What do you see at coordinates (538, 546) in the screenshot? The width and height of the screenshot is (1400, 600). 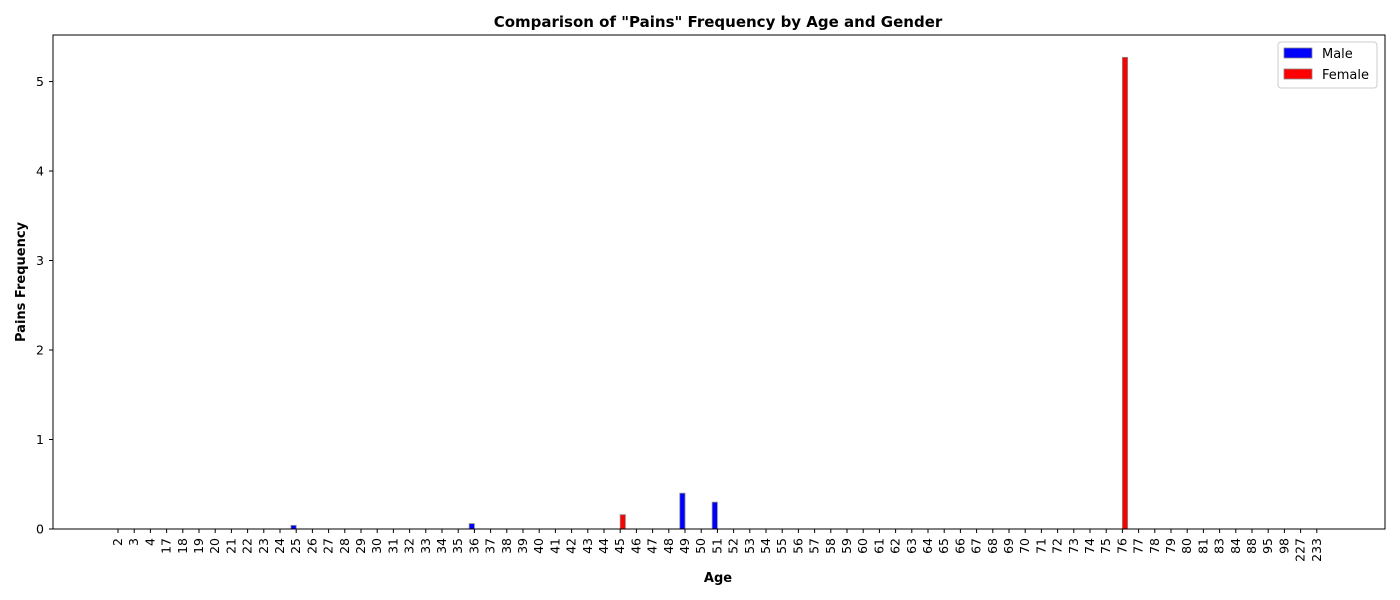 I see `x-tick-label: 40` at bounding box center [538, 546].